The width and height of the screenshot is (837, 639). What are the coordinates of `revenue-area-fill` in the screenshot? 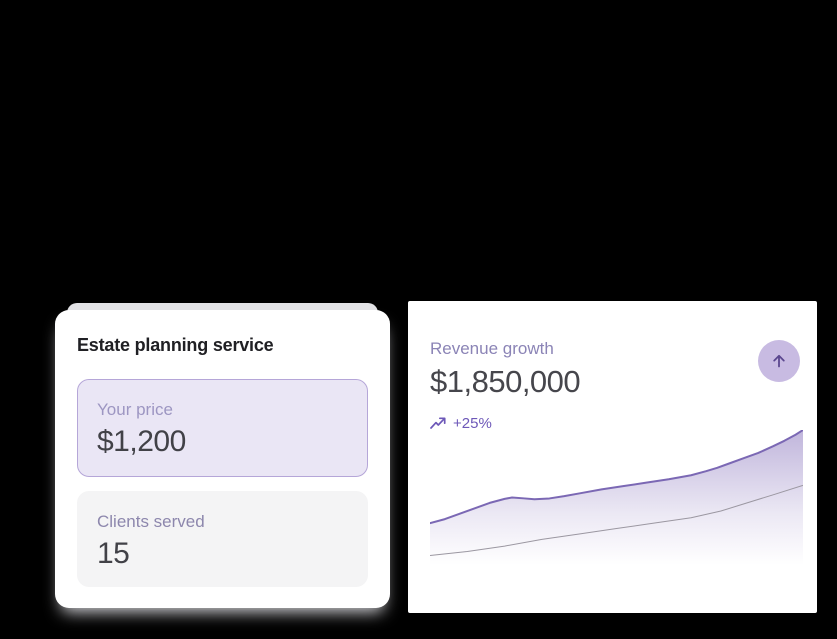 It's located at (616, 497).